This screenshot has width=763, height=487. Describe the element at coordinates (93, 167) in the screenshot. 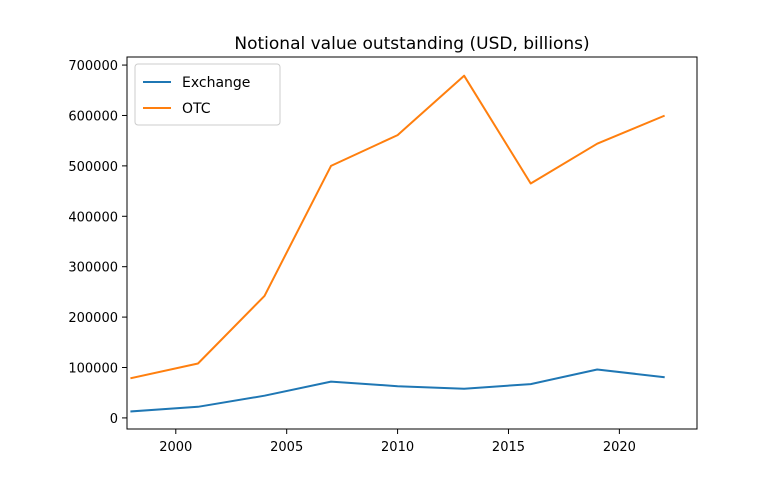

I see `y-tick-label: 500000` at that location.